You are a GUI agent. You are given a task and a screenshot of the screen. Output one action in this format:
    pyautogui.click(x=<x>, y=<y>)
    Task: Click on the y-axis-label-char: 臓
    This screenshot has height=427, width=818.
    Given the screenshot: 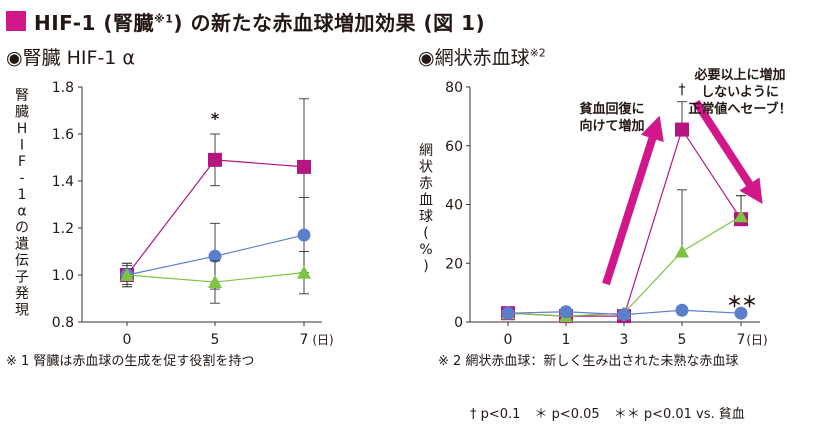 What is the action you would take?
    pyautogui.click(x=22, y=113)
    